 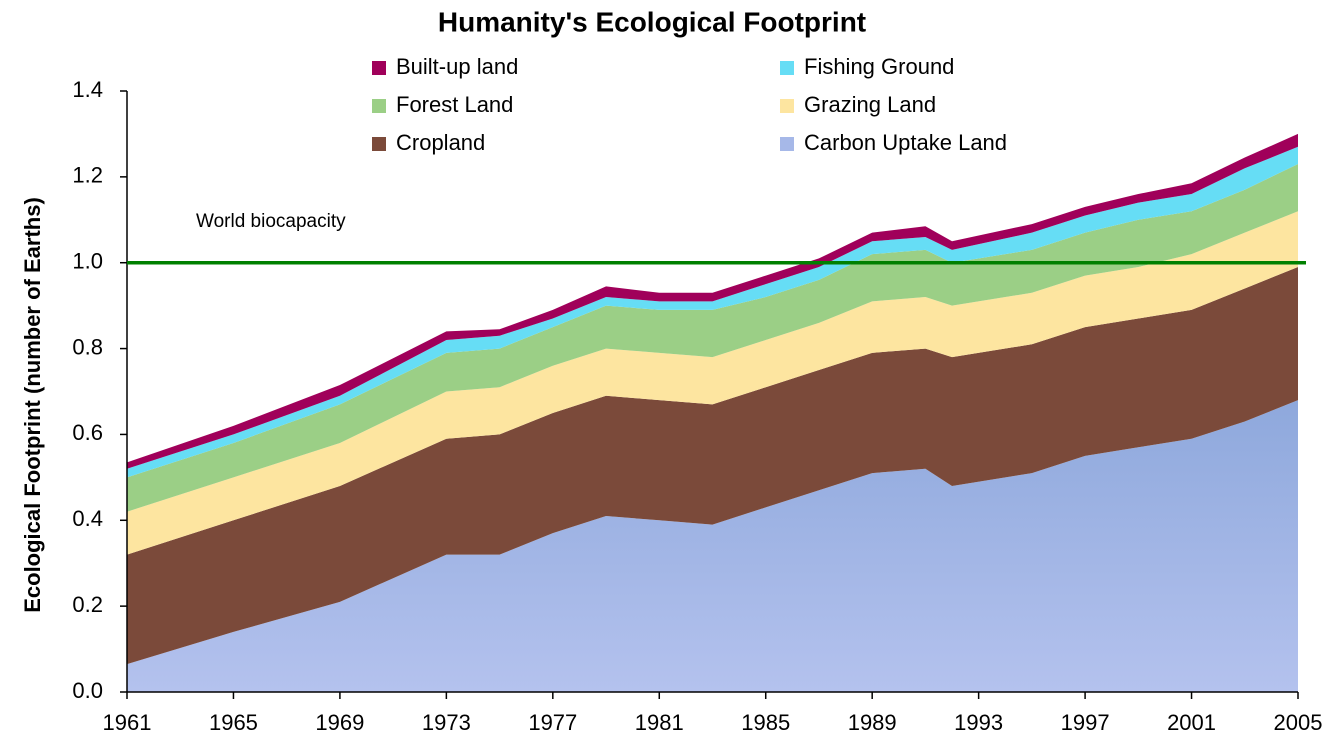 I want to click on chart-title: Humanity's Ecological Footprint, so click(x=652, y=21).